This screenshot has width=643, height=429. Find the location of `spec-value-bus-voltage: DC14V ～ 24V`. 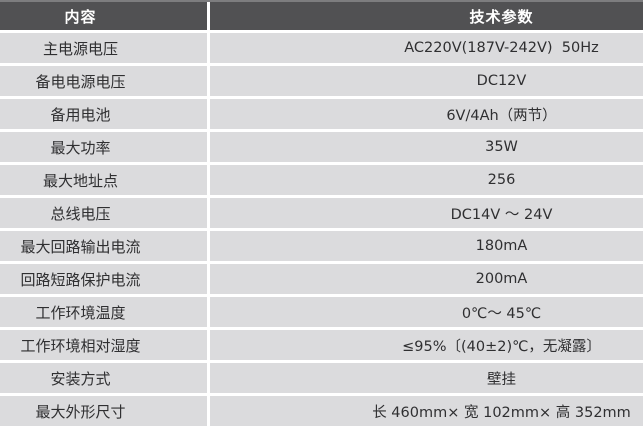

spec-value-bus-voltage: DC14V ～ 24V is located at coordinates (426, 213).